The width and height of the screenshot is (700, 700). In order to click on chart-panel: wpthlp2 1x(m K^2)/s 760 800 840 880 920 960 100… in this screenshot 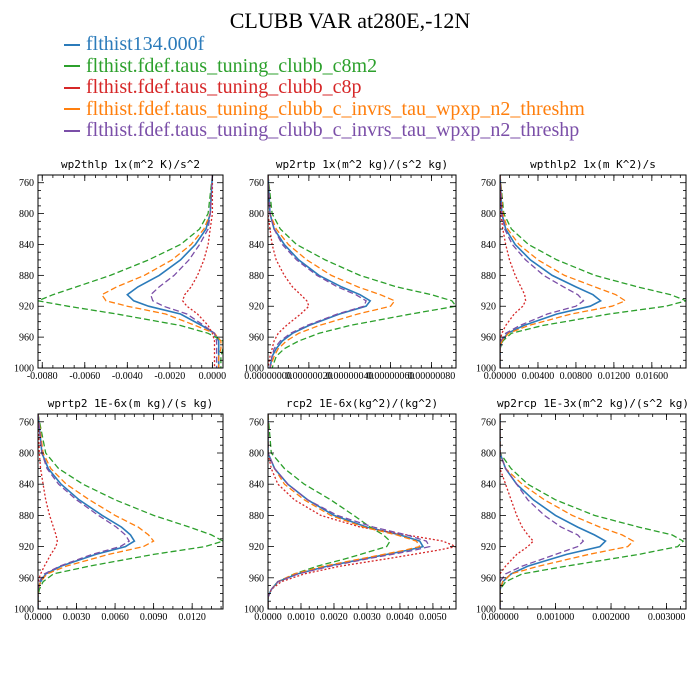, I will do `click(581, 270)`.